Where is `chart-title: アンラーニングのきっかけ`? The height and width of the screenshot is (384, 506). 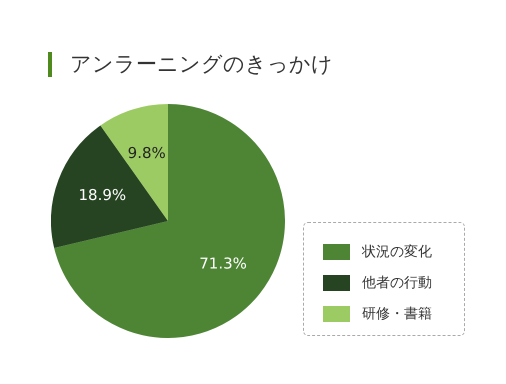 chart-title: アンラーニングのきっかけ is located at coordinates (201, 64).